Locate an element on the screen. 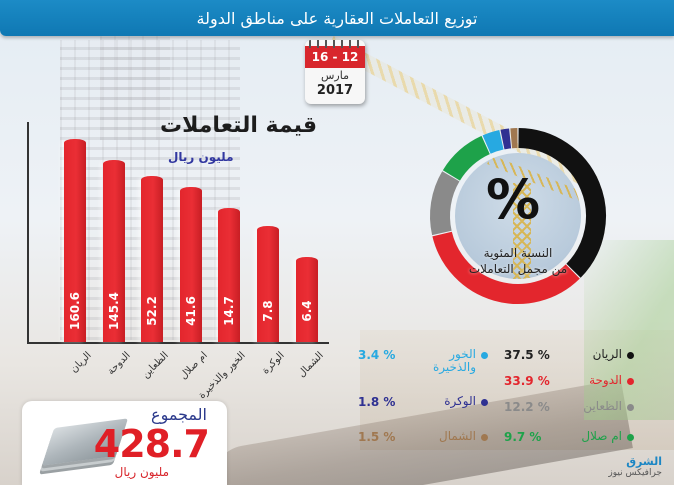 This screenshot has width=674, height=485. legend-name: الريان is located at coordinates (607, 354).